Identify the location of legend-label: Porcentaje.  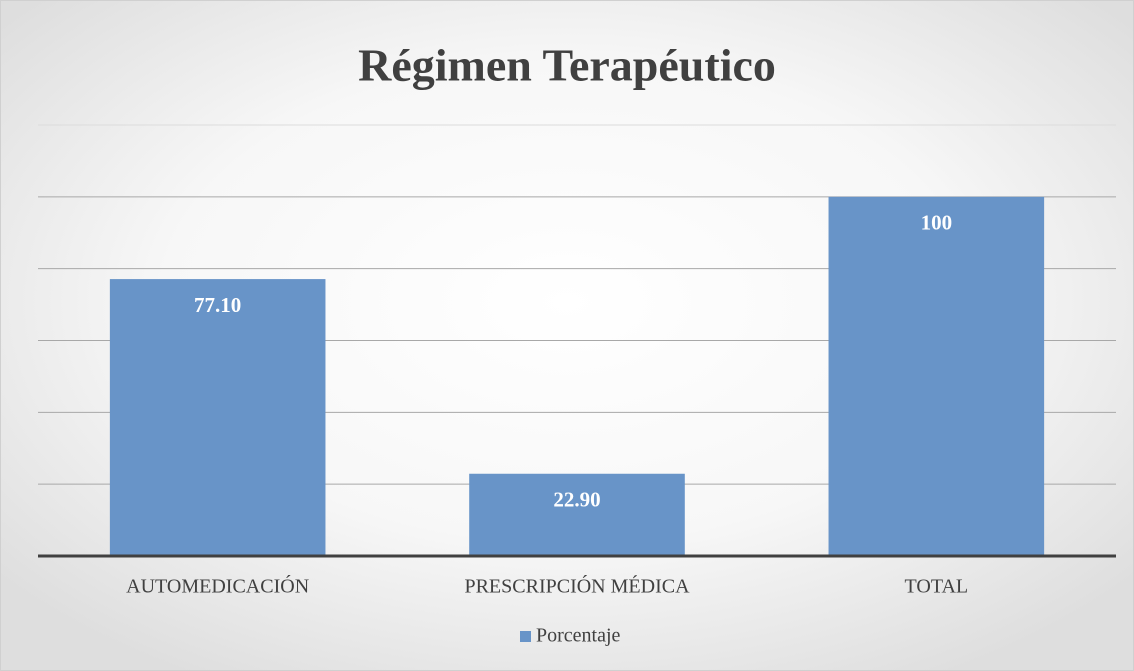
(578, 636).